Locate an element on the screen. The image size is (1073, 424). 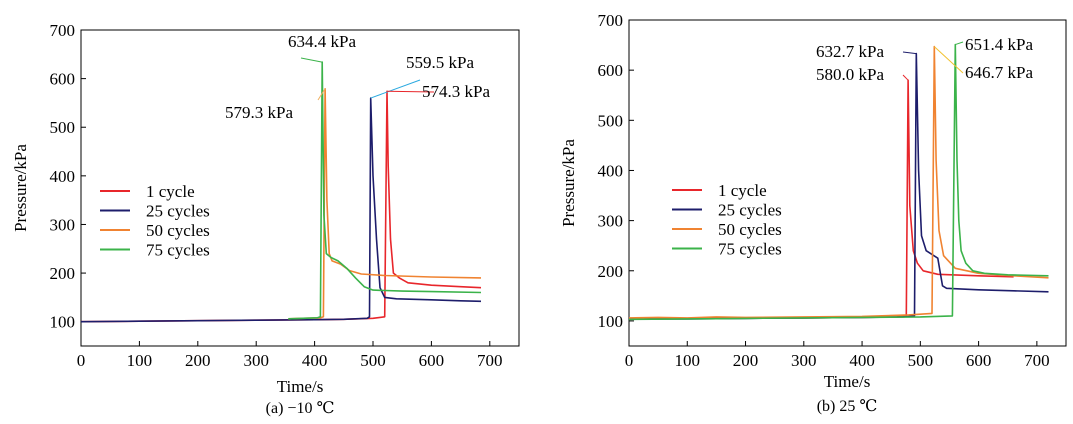
y-axis-label-a: Pressure/kPa is located at coordinates (20, 188).